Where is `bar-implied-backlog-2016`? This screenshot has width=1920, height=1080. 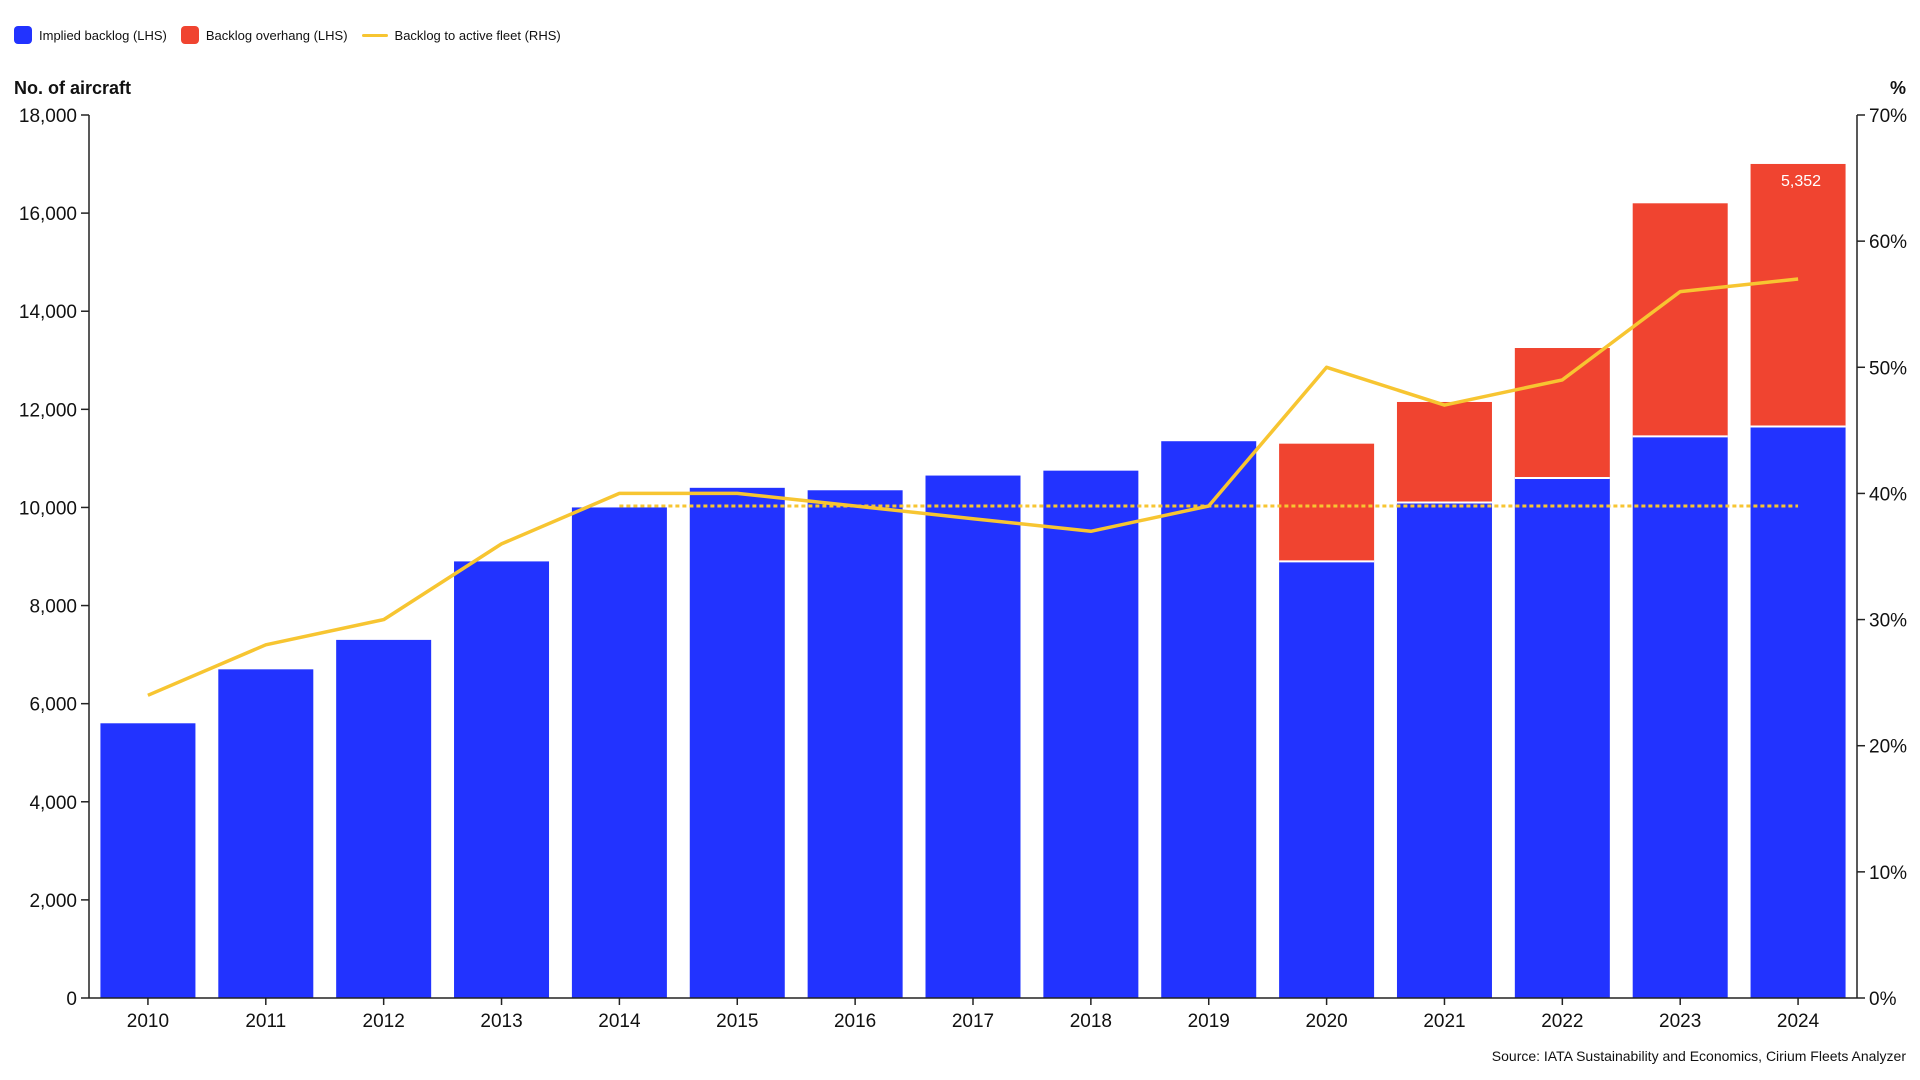 bar-implied-backlog-2016 is located at coordinates (855, 744).